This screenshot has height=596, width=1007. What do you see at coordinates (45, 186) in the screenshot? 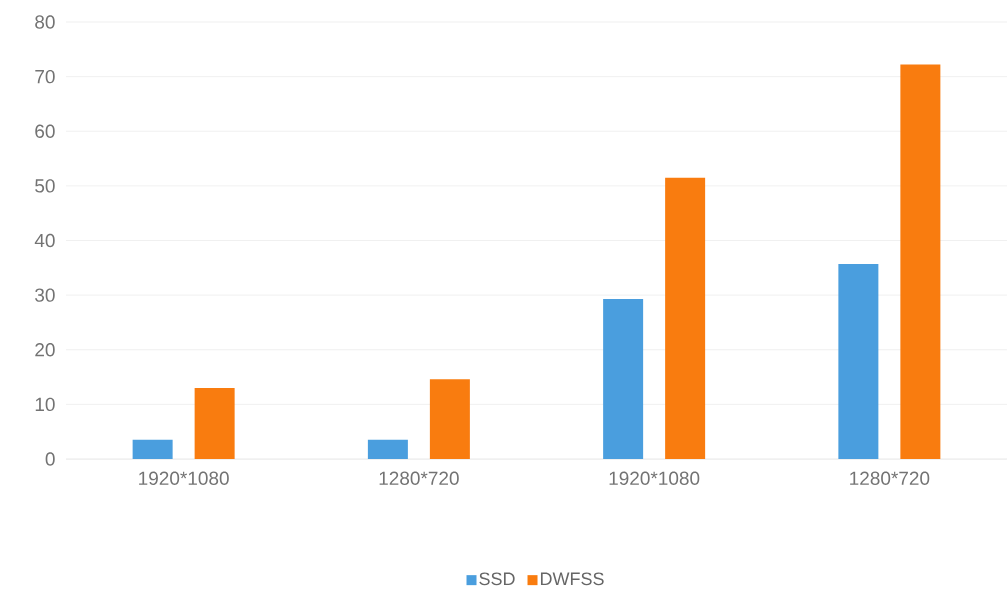
I see `y-tick-label: 50` at bounding box center [45, 186].